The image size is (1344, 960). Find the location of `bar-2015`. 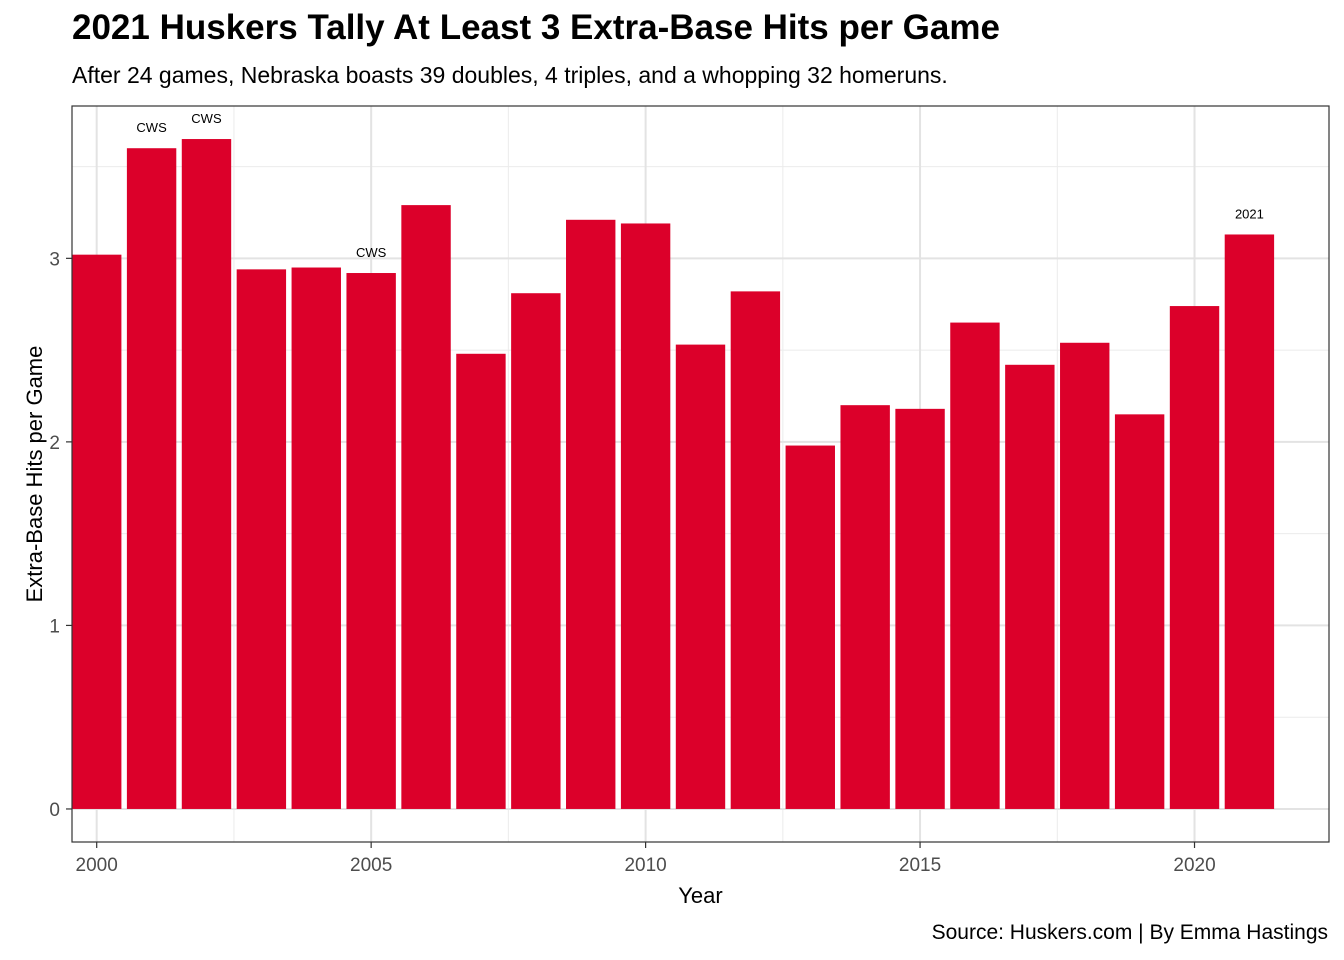

bar-2015 is located at coordinates (920, 608).